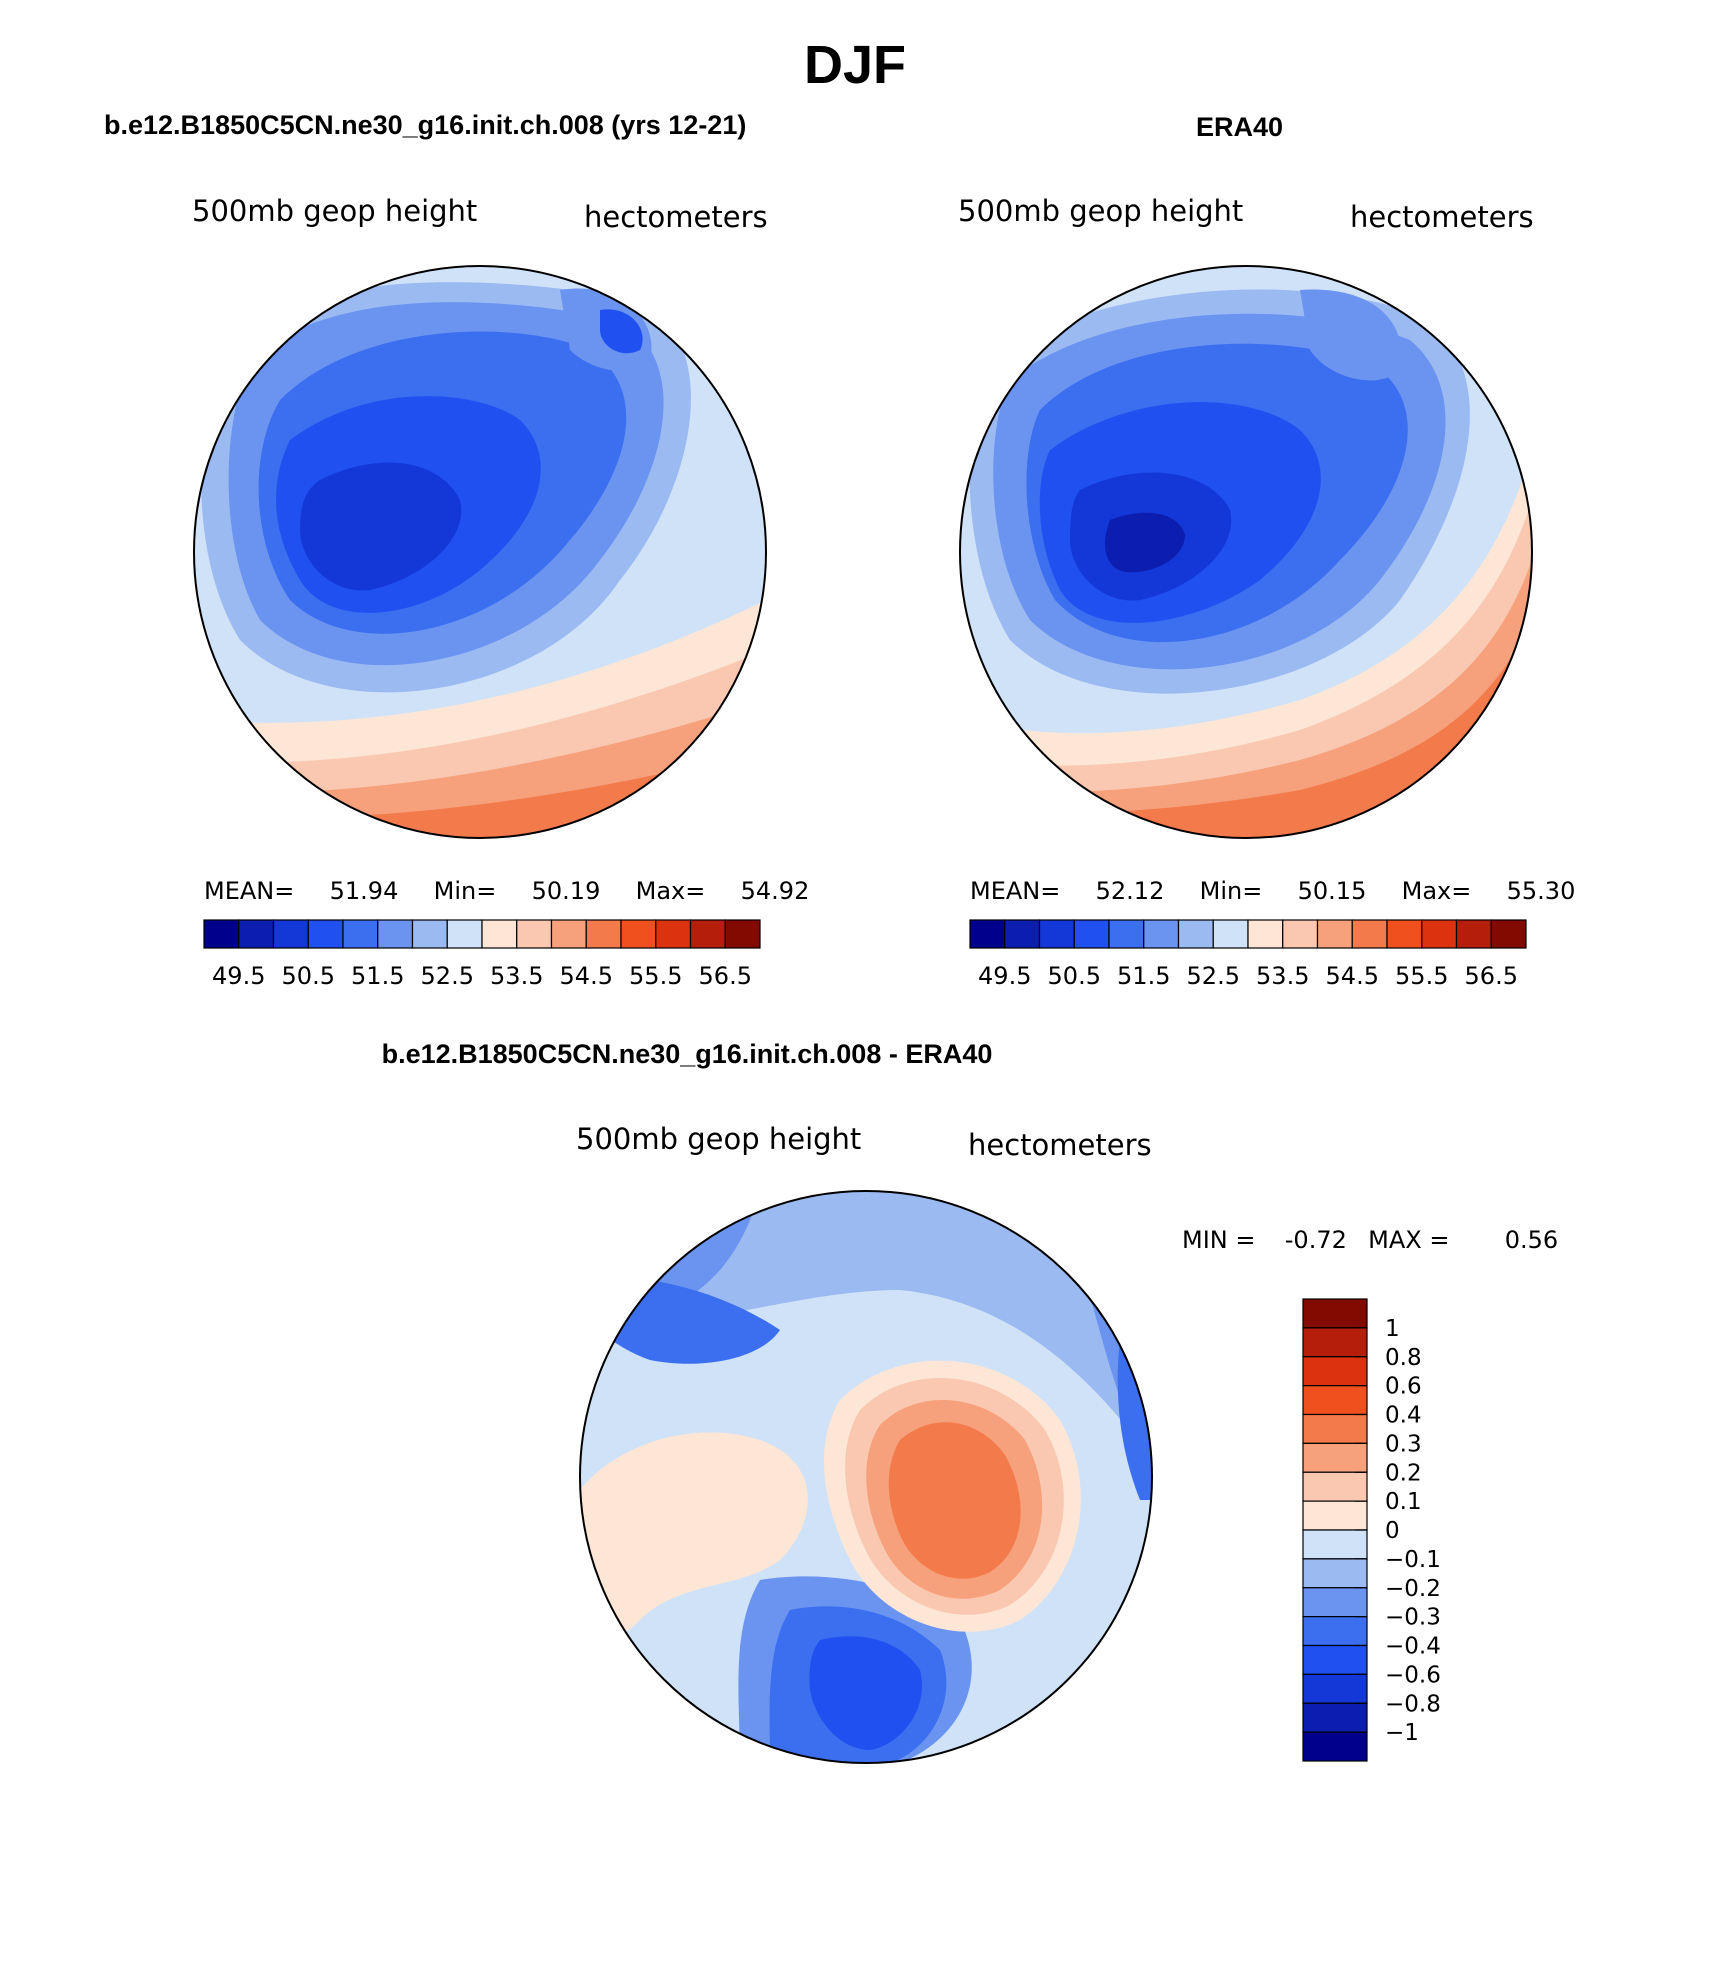 This screenshot has width=1710, height=1963. I want to click on colorbar-tick-label: 0.8, so click(1403, 1358).